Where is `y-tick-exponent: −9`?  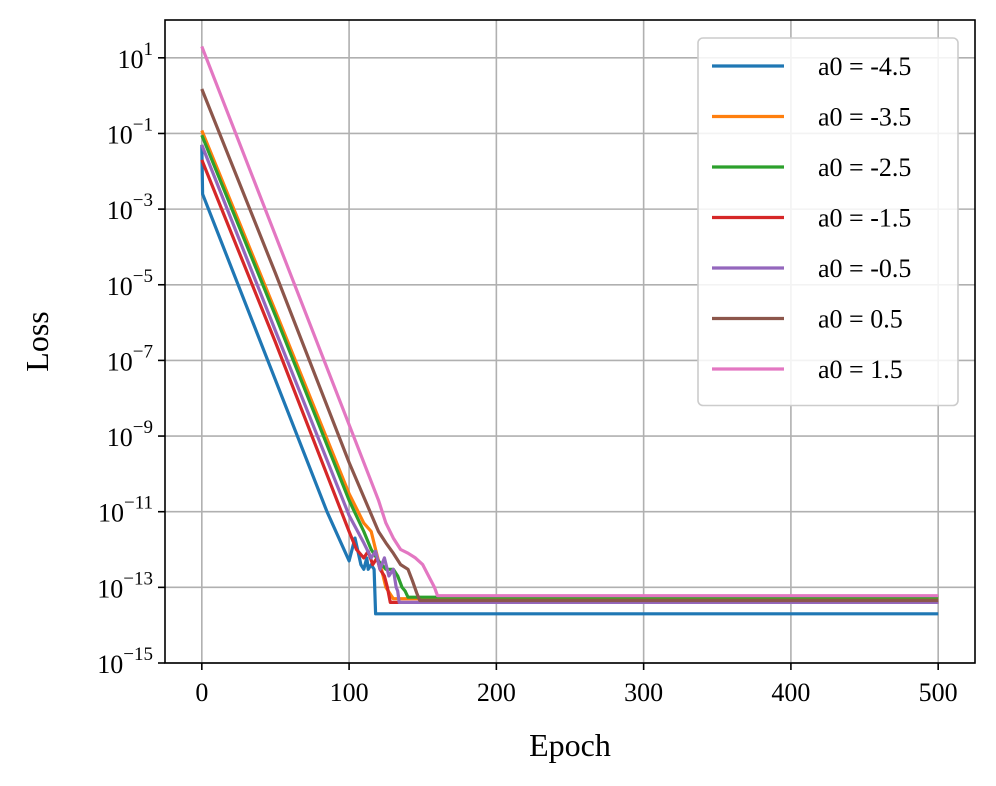
y-tick-exponent: −9 is located at coordinates (143, 427).